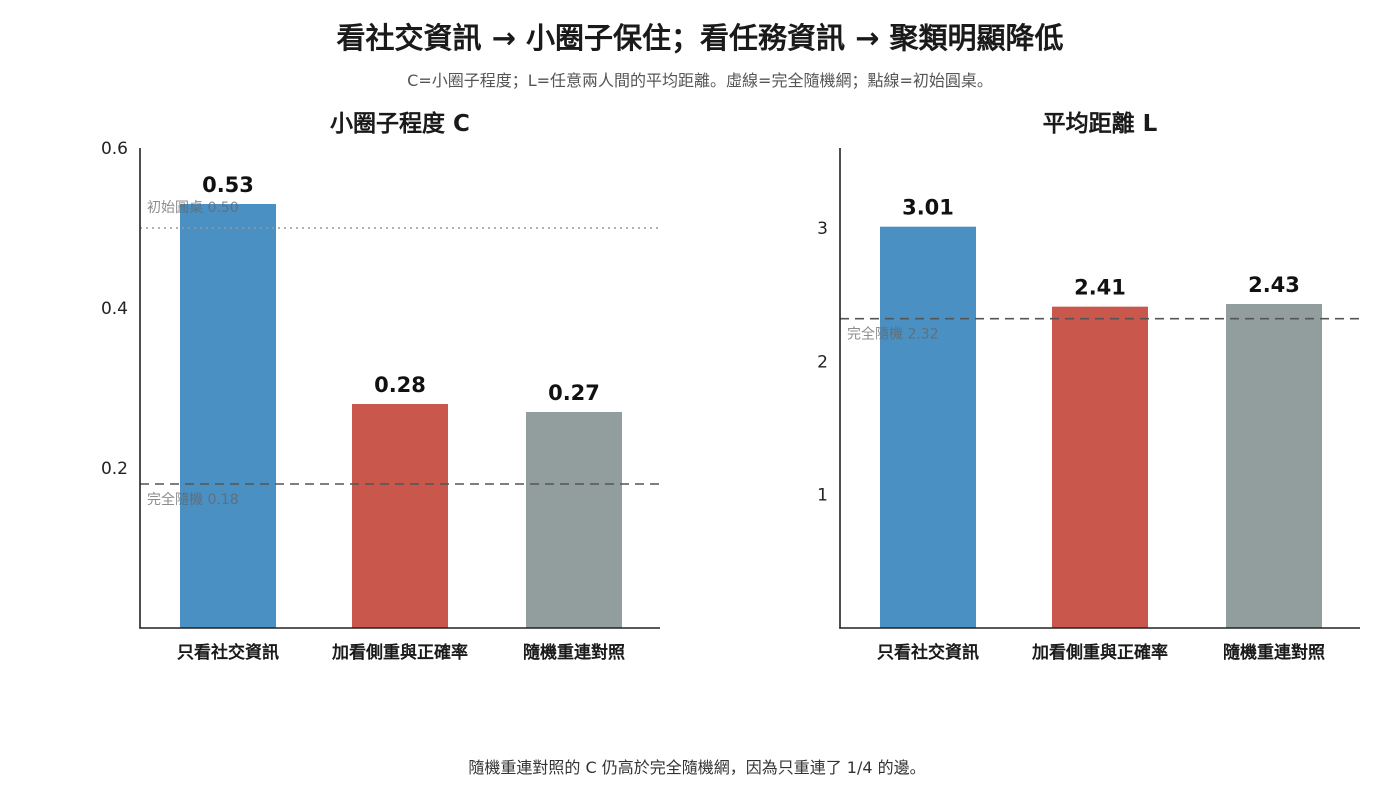 This screenshot has height=800, width=1400. Describe the element at coordinates (114, 309) in the screenshot. I see `y-tick-label: 0.4` at that location.